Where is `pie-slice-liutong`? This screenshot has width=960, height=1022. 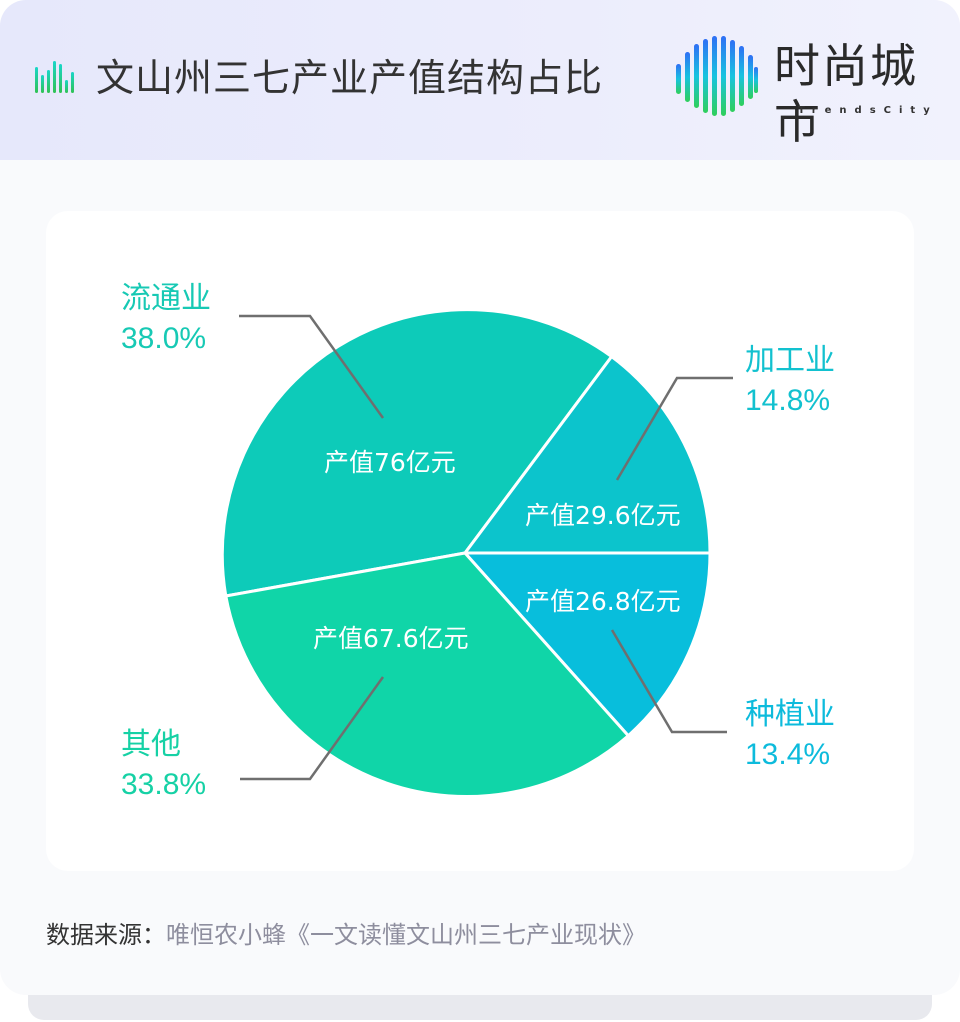
pie-slice-liutong is located at coordinates (417, 453).